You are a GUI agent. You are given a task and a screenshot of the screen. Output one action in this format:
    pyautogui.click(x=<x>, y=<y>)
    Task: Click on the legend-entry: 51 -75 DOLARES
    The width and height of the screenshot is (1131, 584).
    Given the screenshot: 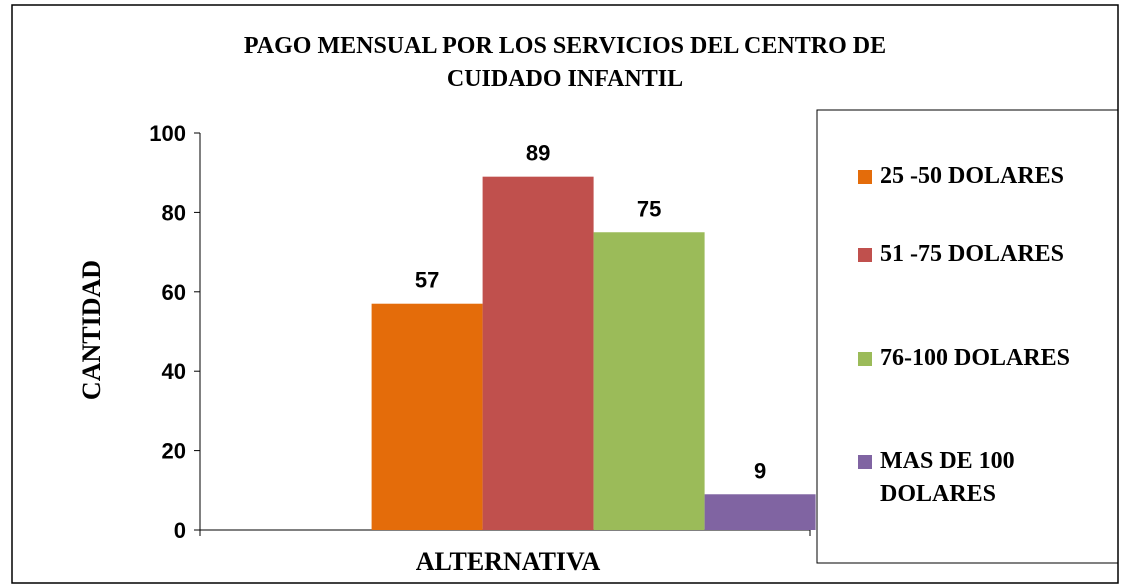 What is the action you would take?
    pyautogui.click(x=972, y=254)
    